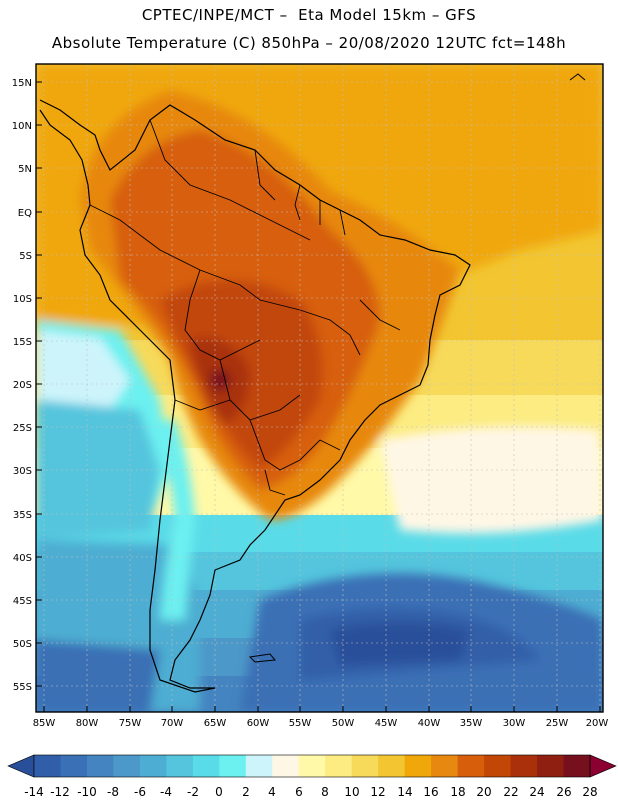  Describe the element at coordinates (22, 558) in the screenshot. I see `lat-label: 40S` at that location.